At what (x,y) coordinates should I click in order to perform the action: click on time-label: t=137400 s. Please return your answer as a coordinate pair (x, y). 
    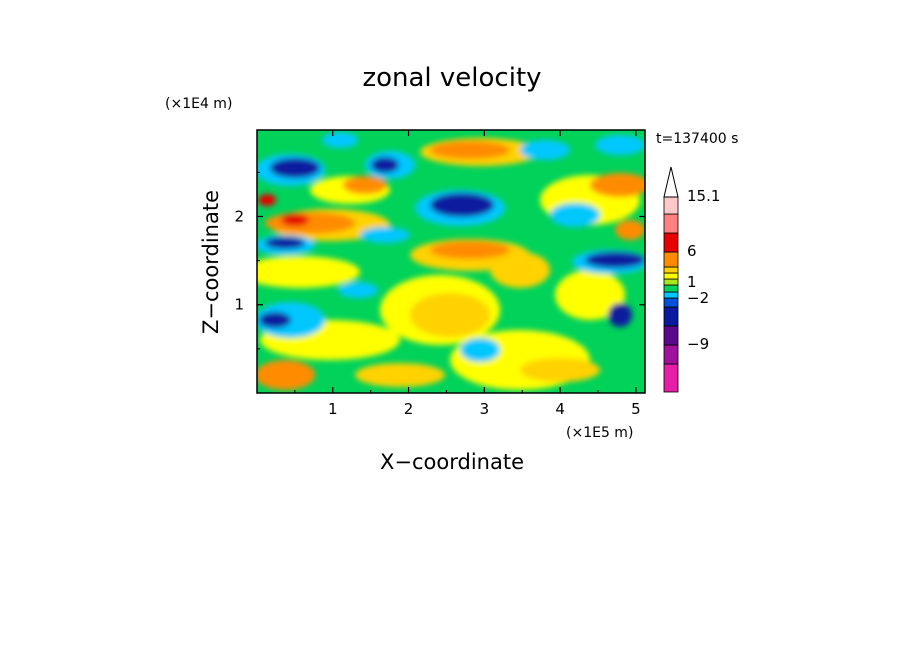
    Looking at the image, I should click on (697, 139).